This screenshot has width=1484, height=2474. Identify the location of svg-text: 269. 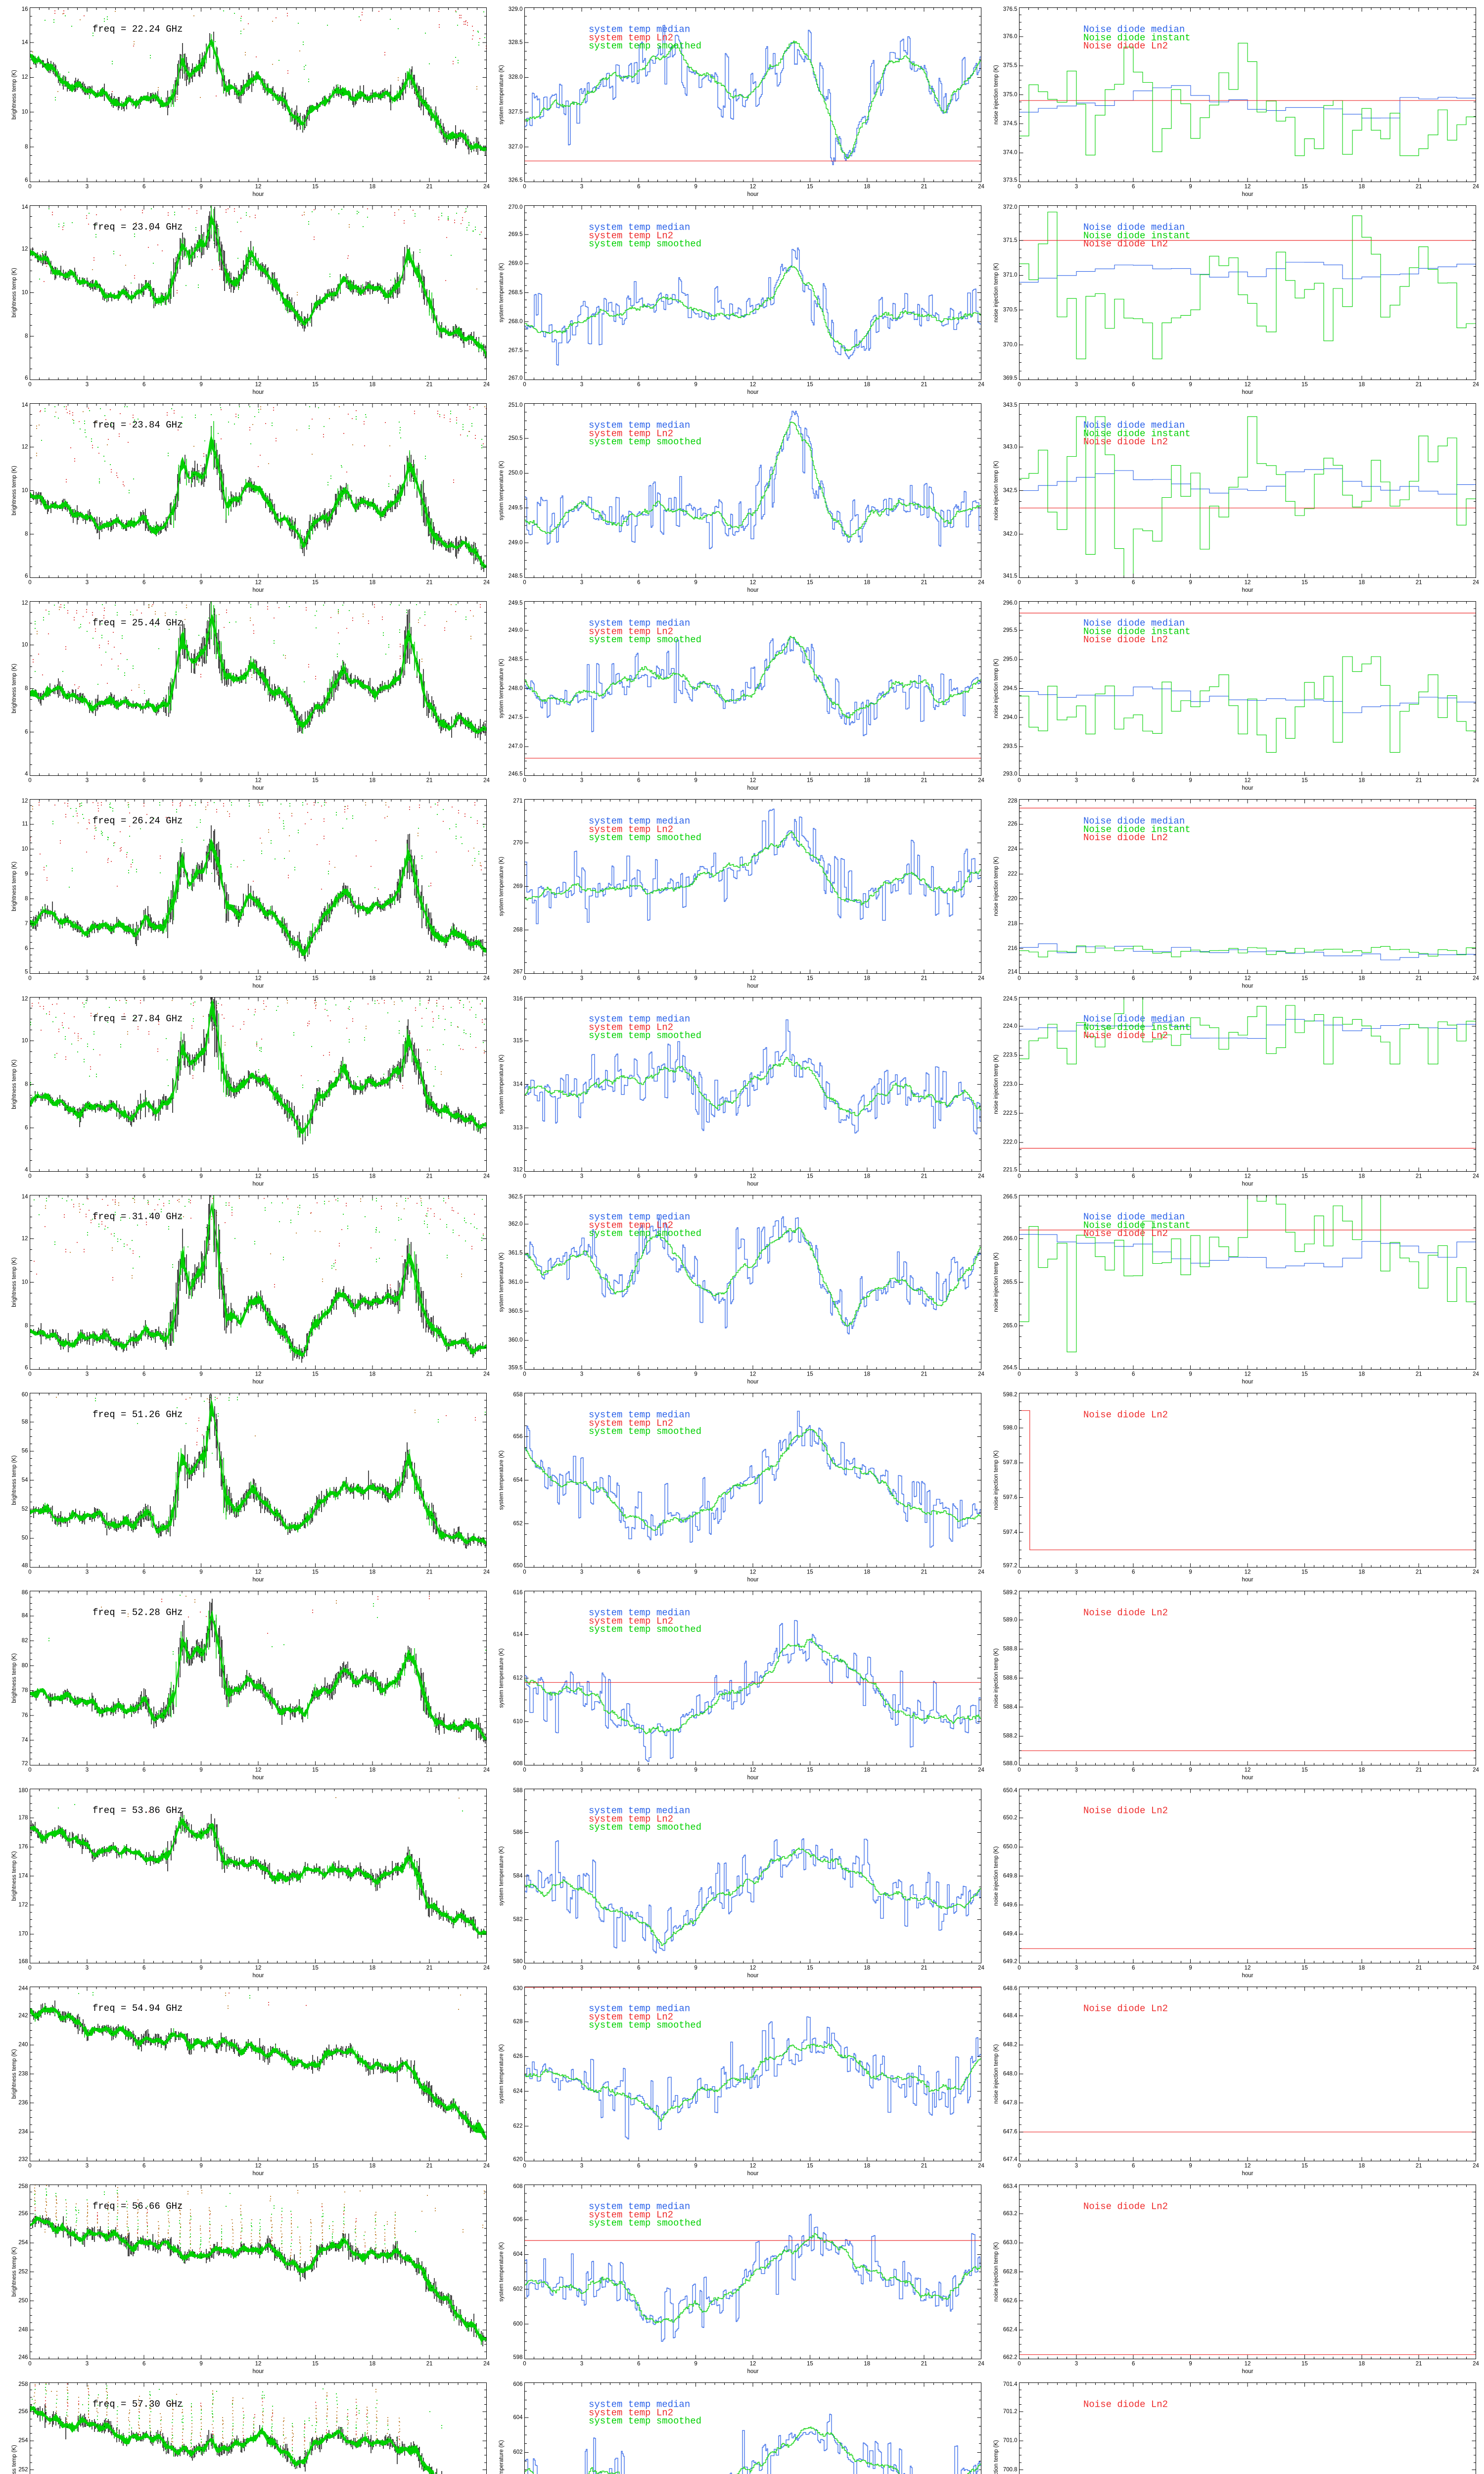
(517, 886).